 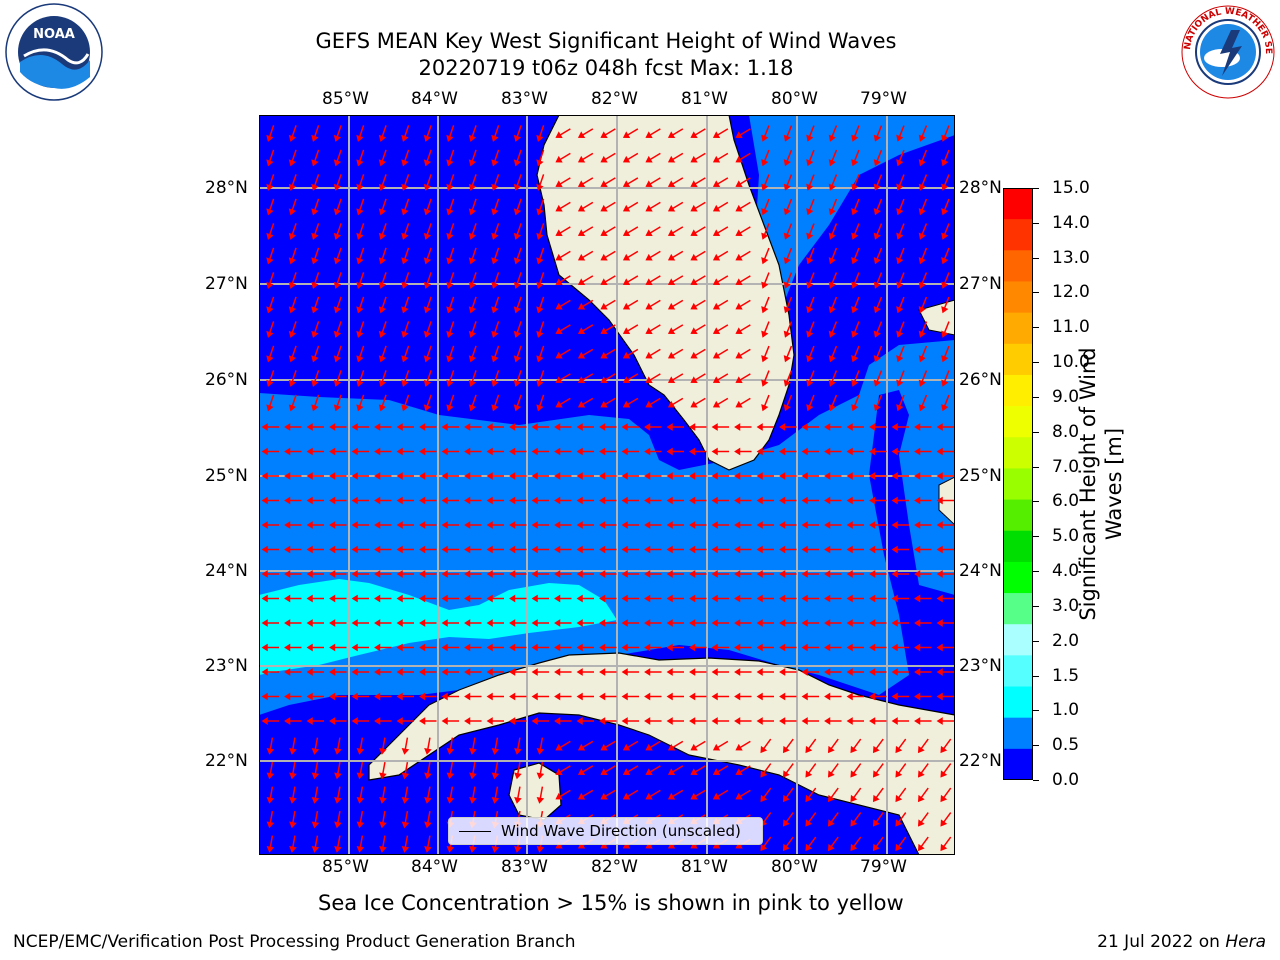 What do you see at coordinates (1066, 536) in the screenshot?
I see `colorbar-tick-label: 5.0` at bounding box center [1066, 536].